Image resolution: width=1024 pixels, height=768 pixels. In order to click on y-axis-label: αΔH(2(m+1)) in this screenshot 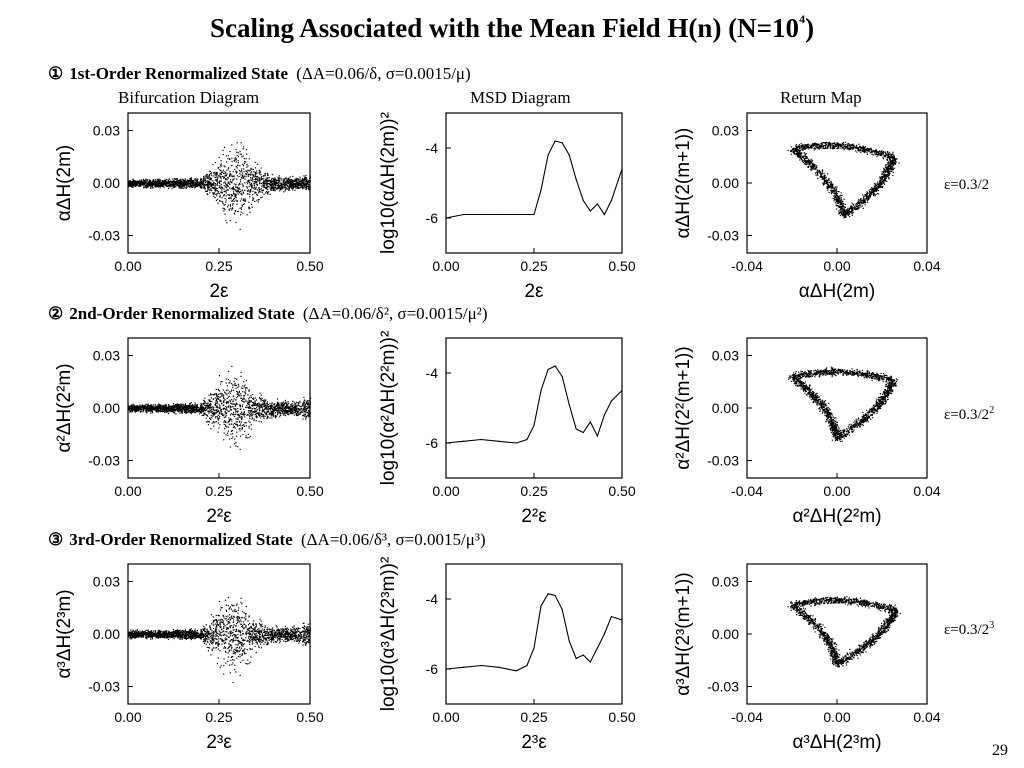, I will do `click(683, 183)`.